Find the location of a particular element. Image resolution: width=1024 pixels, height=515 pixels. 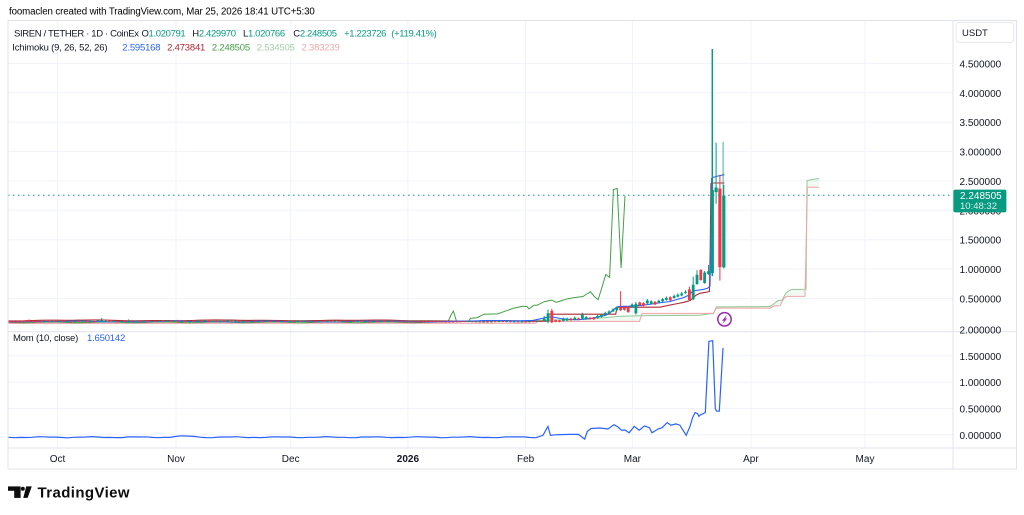

svg-text: 3.500000 is located at coordinates (981, 123).